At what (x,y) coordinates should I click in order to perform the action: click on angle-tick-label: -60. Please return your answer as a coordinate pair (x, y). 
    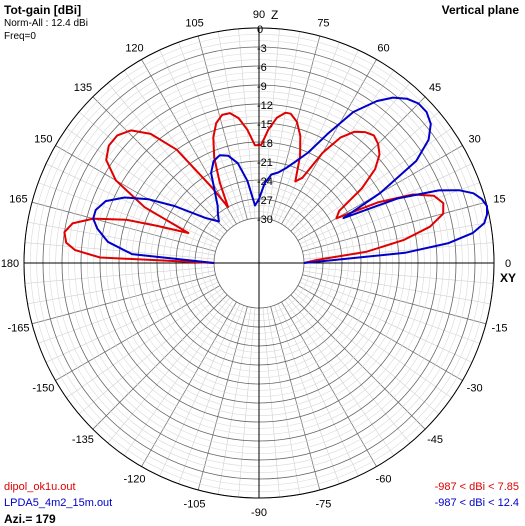
    Looking at the image, I should click on (384, 480).